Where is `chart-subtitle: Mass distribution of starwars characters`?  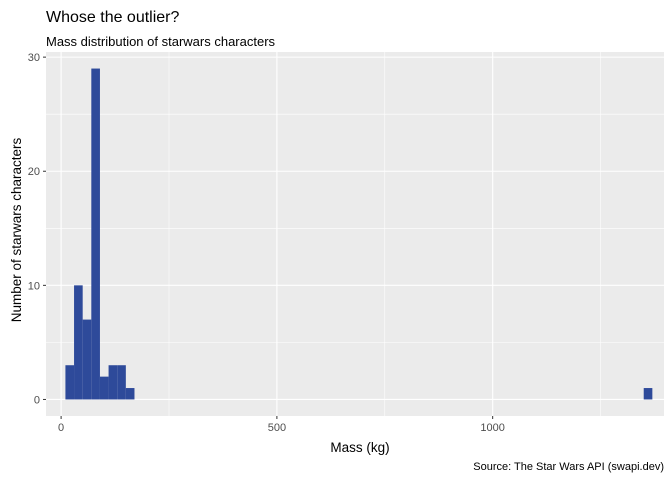 chart-subtitle: Mass distribution of starwars characters is located at coordinates (161, 41).